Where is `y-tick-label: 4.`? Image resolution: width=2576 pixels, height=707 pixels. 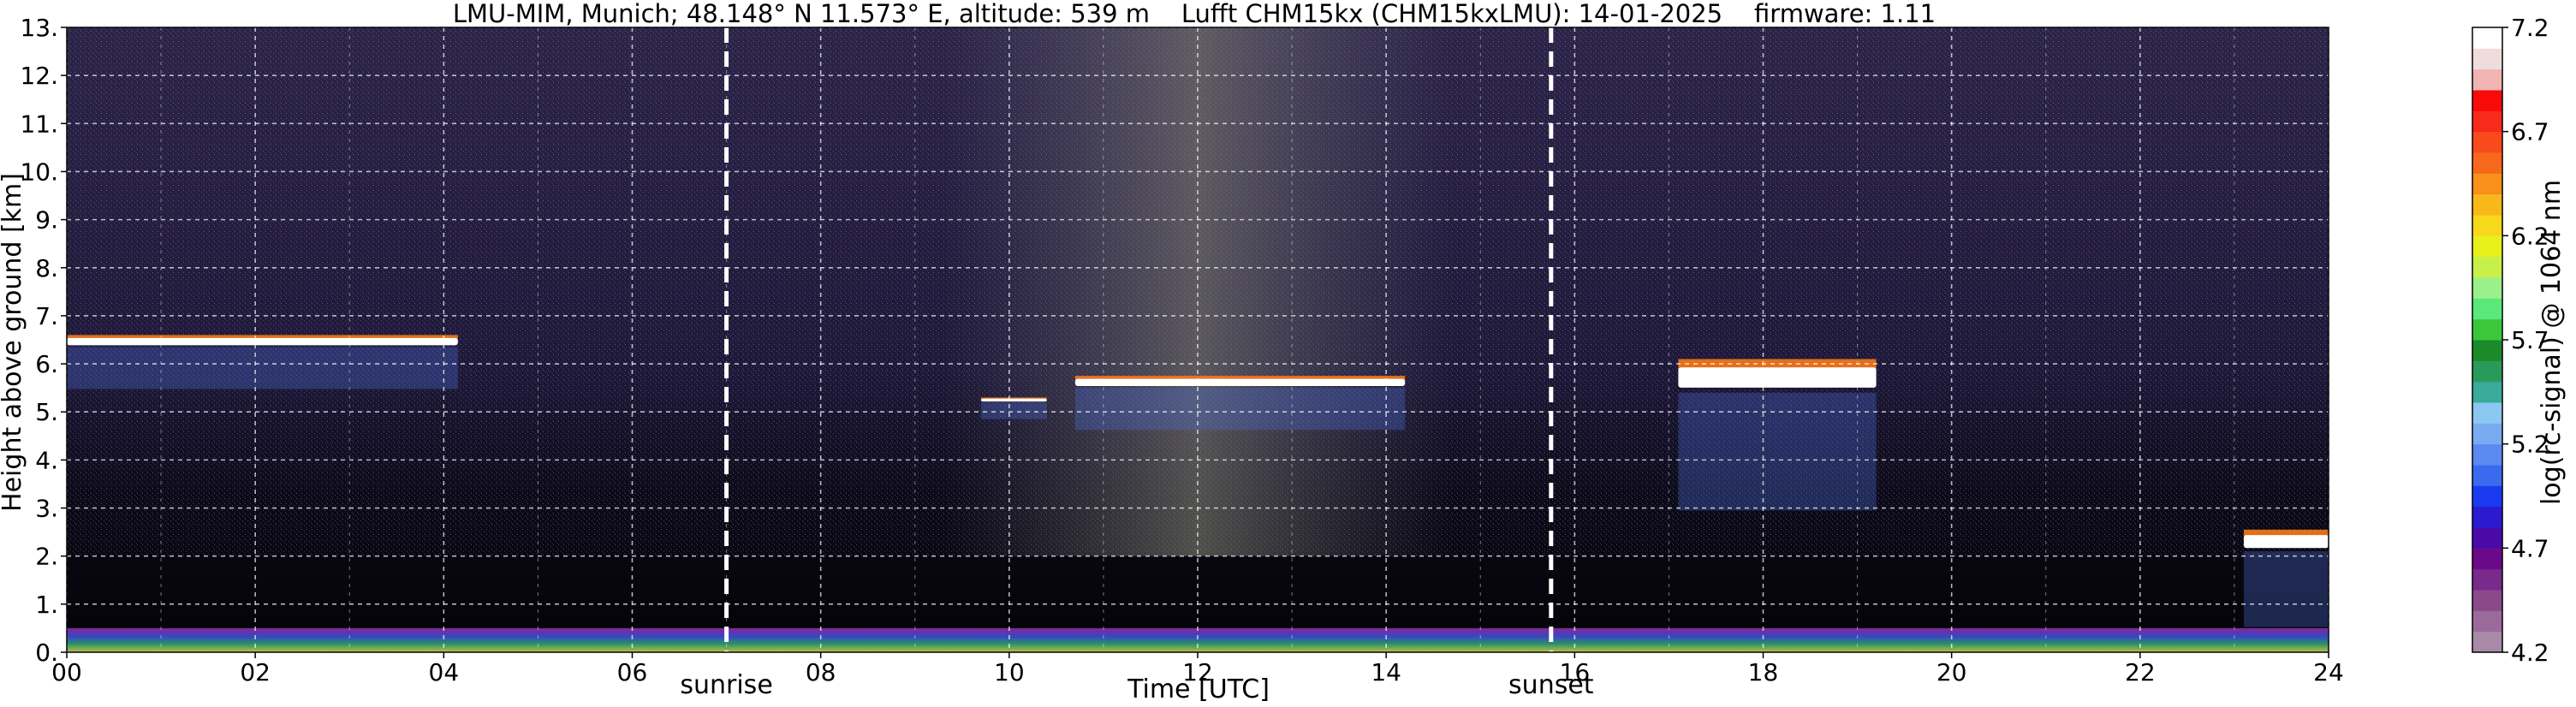 y-tick-label: 4. is located at coordinates (46, 460).